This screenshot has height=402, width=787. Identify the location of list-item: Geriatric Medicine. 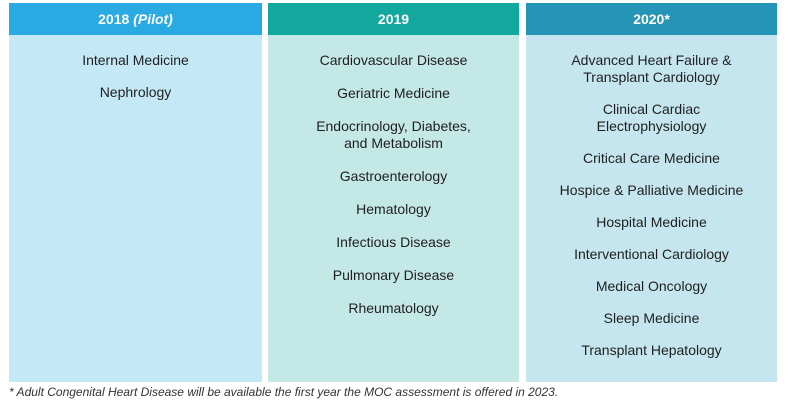
(393, 93).